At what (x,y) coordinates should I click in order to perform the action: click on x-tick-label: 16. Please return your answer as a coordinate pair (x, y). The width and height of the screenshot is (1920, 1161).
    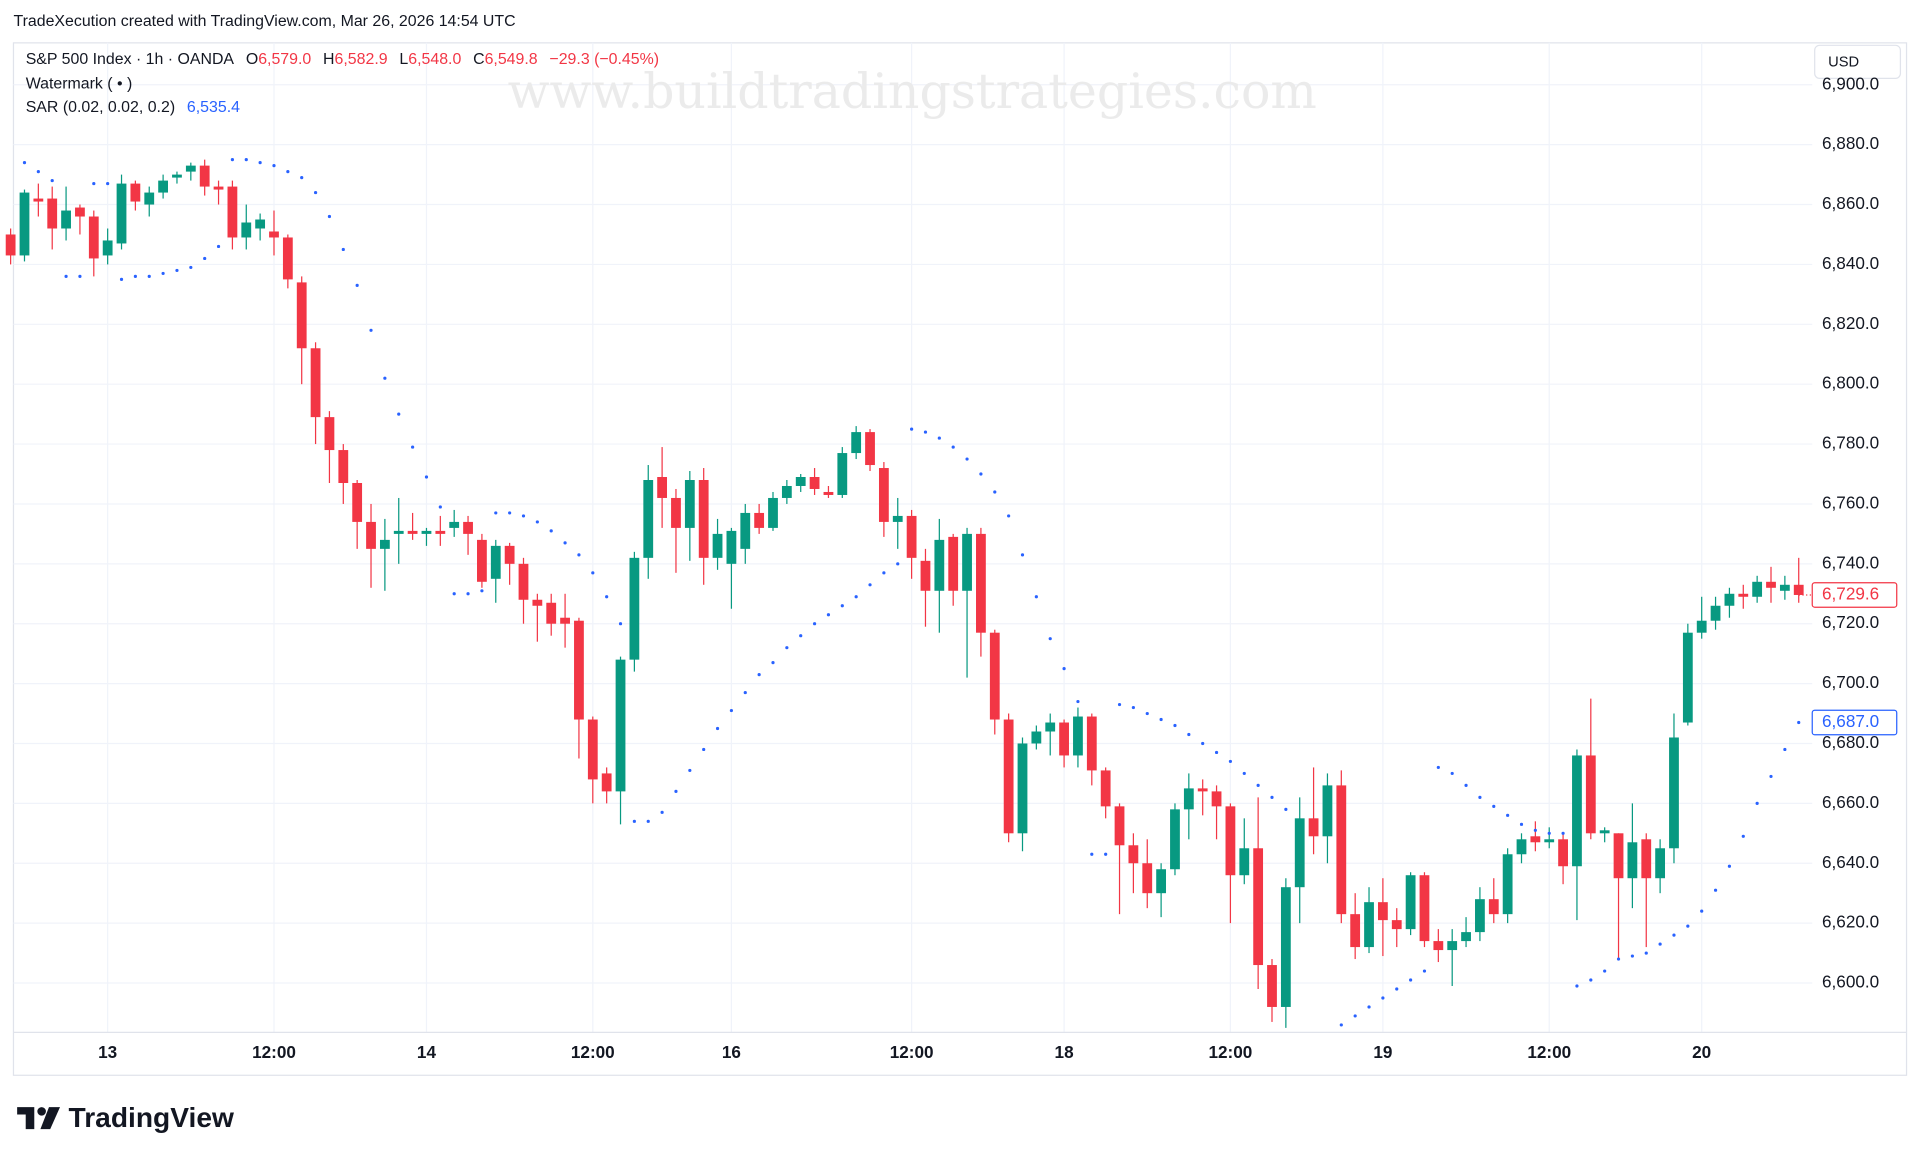
    Looking at the image, I should click on (731, 1052).